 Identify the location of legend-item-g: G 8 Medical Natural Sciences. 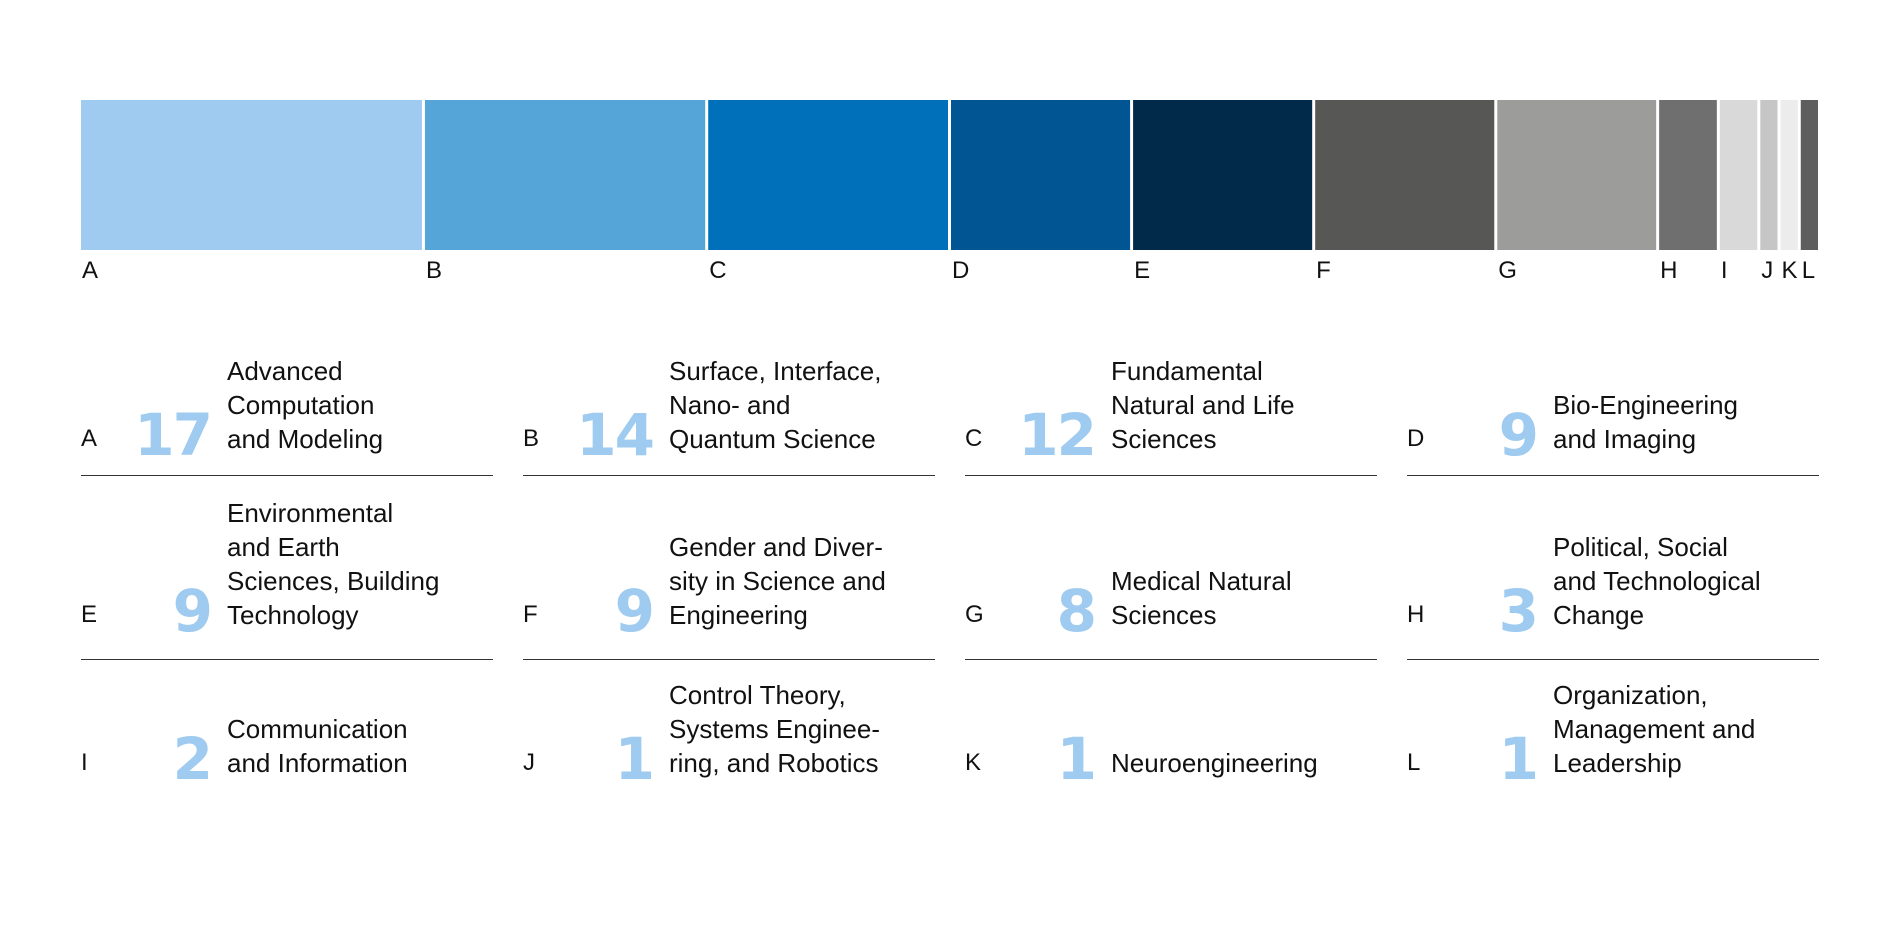
(1171, 568).